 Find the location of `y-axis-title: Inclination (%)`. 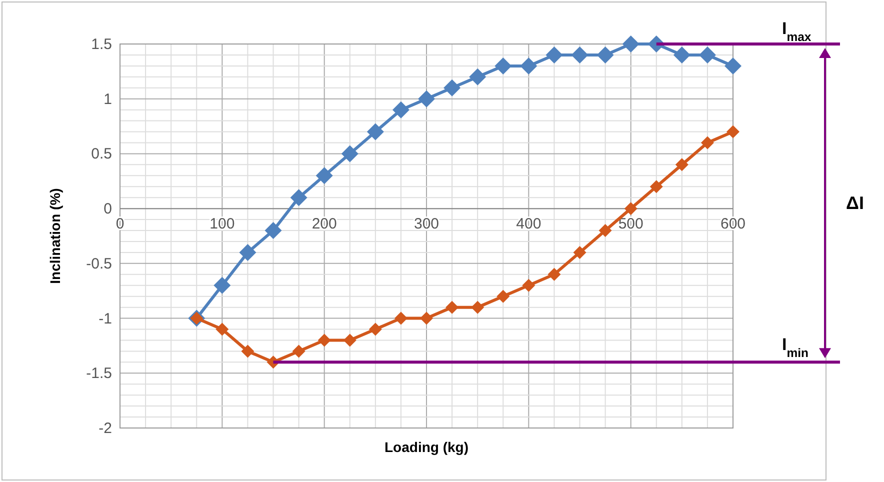

y-axis-title: Inclination (%) is located at coordinates (55, 236).